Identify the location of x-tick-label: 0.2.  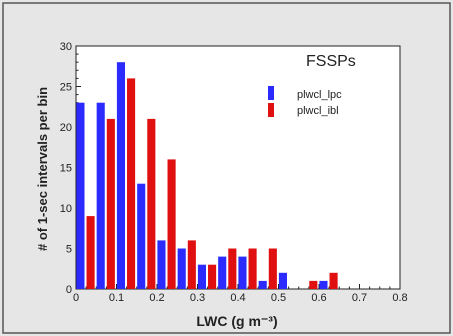
(156, 298).